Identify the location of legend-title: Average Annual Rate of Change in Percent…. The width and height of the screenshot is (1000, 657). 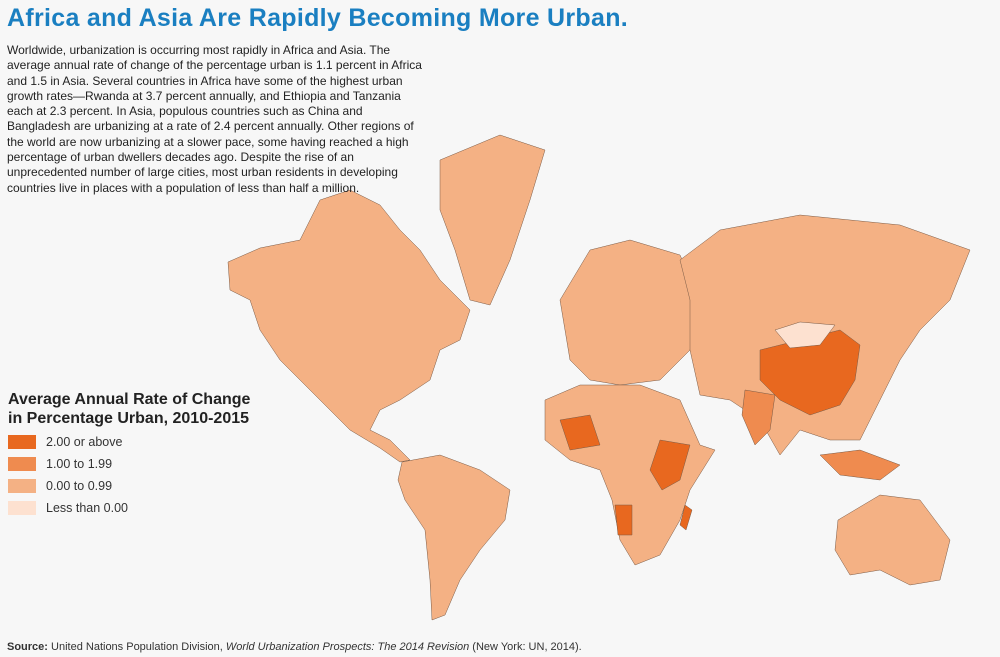
(129, 409).